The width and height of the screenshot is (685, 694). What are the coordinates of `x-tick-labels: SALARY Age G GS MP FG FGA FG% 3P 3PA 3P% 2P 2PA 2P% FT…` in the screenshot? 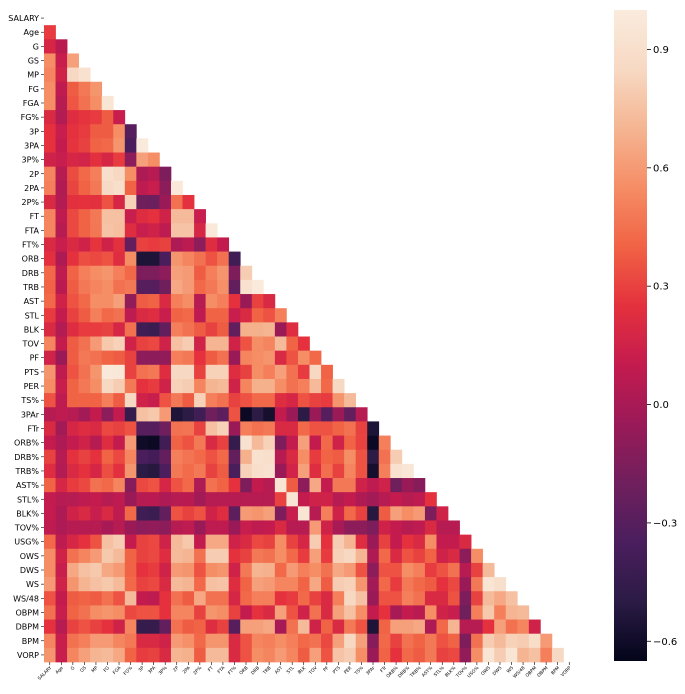 It's located at (305, 672).